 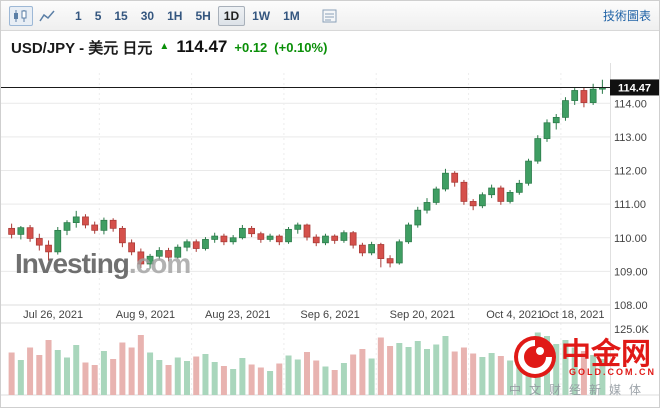 I want to click on svg-text: 111.00, so click(x=630, y=205).